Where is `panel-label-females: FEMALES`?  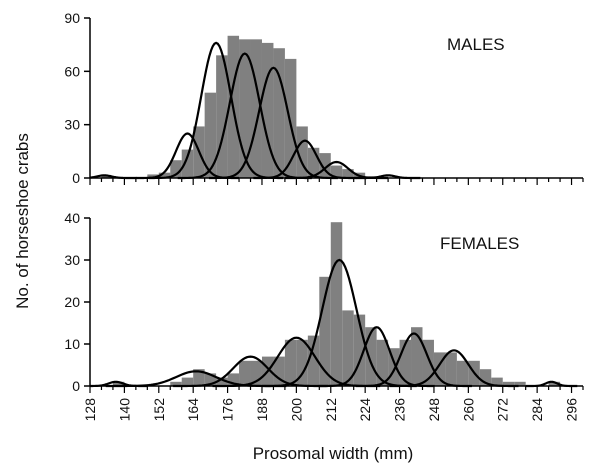
panel-label-females: FEMALES is located at coordinates (479, 243).